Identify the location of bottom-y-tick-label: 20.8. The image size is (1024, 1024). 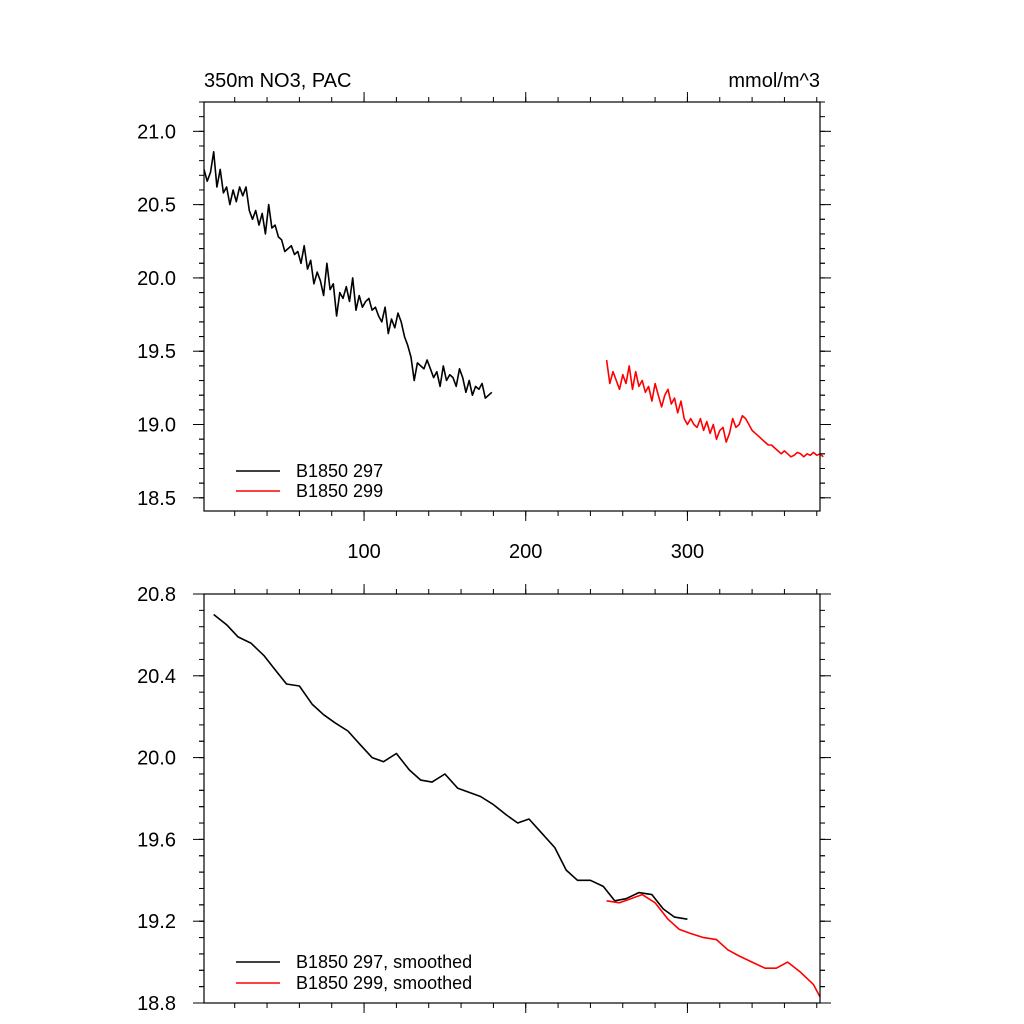
(156, 595).